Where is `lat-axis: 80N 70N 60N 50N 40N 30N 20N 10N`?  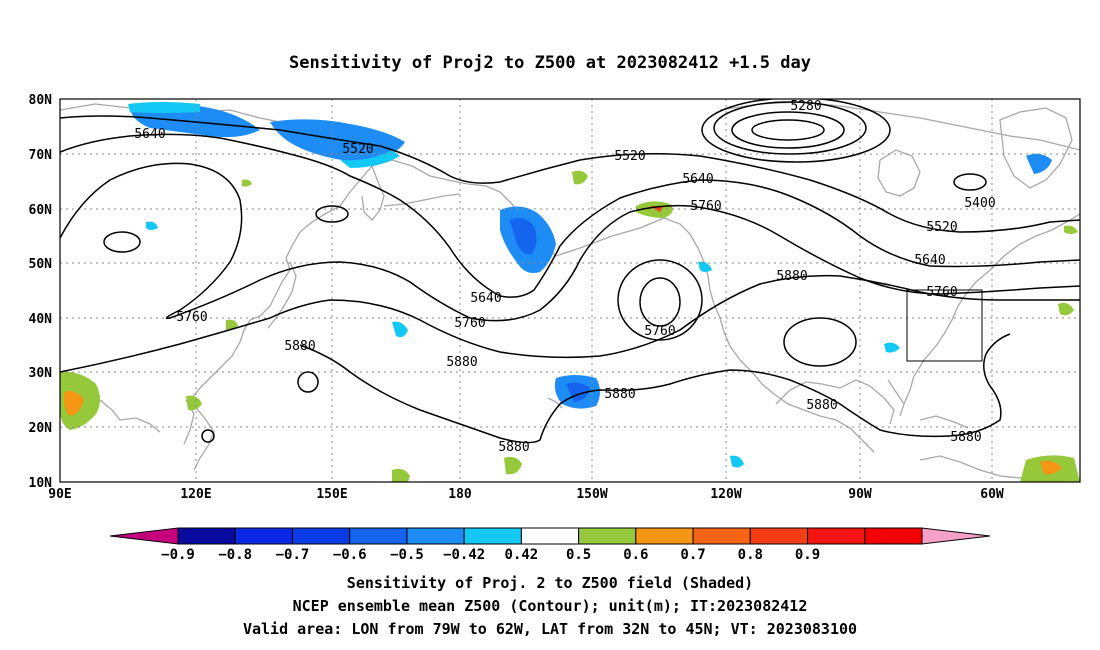 lat-axis: 80N 70N 60N 50N 40N 30N 20N 10N is located at coordinates (41, 292).